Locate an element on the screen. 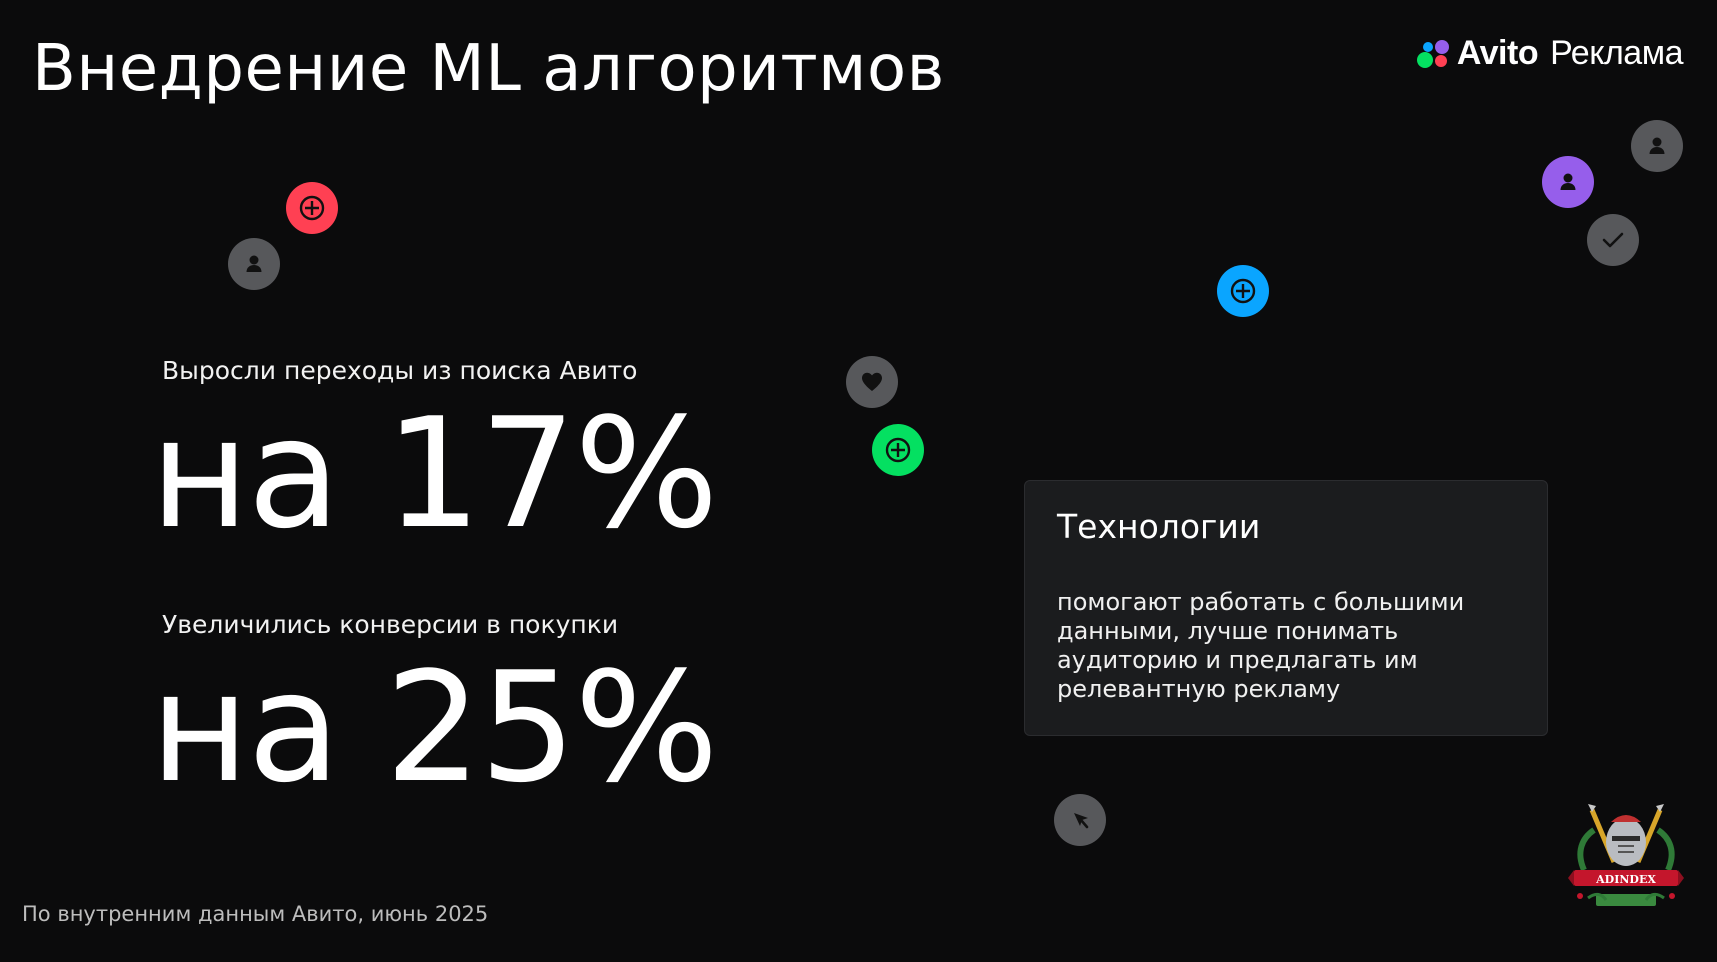 The height and width of the screenshot is (962, 1717). footnote: По внутренним данным Авито, июнь 2025 is located at coordinates (255, 914).